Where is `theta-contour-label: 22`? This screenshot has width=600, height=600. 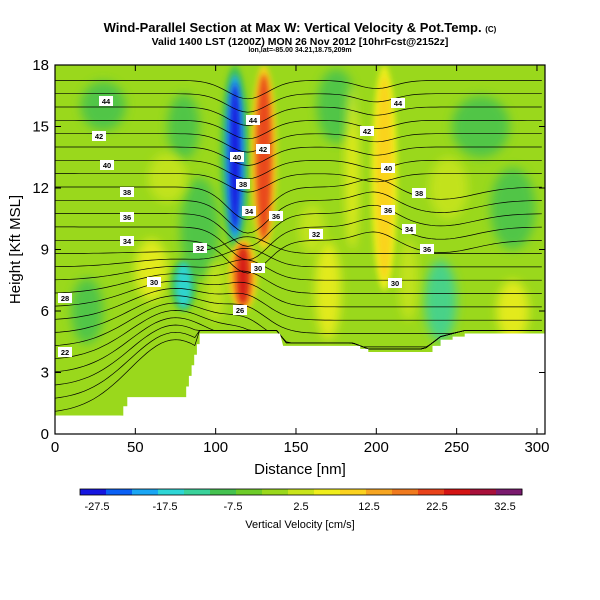
theta-contour-label: 22 is located at coordinates (65, 352).